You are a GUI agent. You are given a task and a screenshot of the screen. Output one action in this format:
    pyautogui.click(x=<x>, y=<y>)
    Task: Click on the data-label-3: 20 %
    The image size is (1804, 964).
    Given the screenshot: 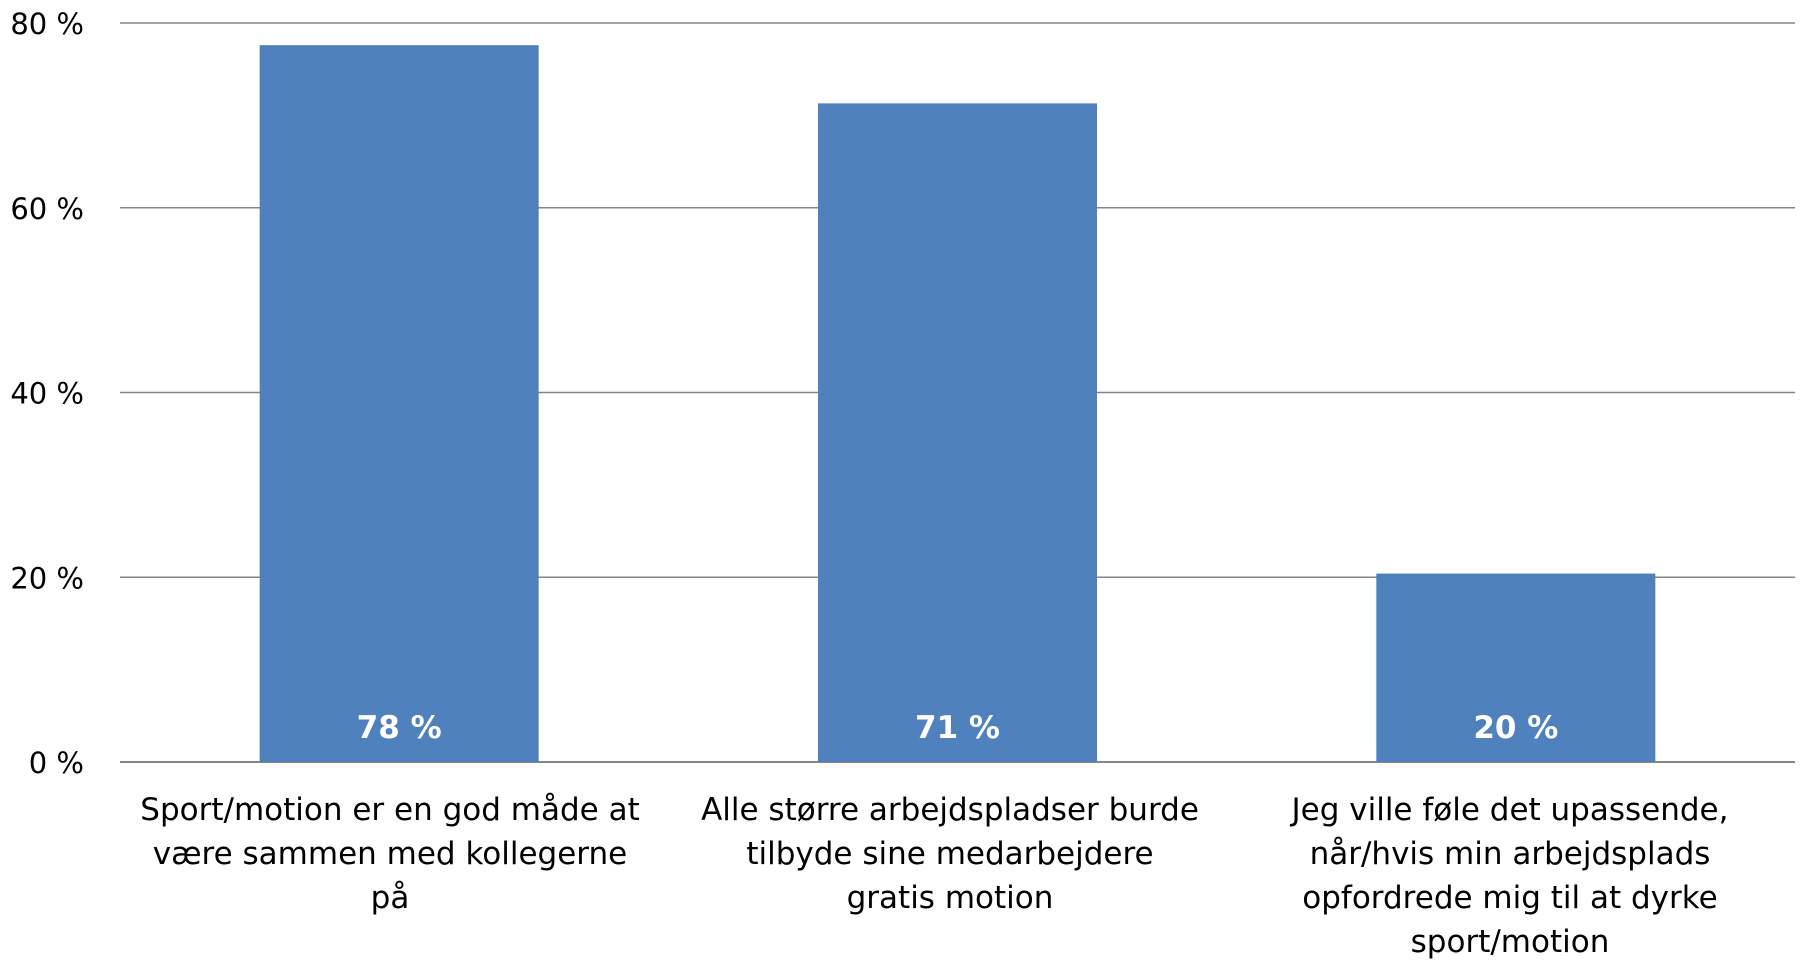 What is the action you would take?
    pyautogui.click(x=1515, y=728)
    